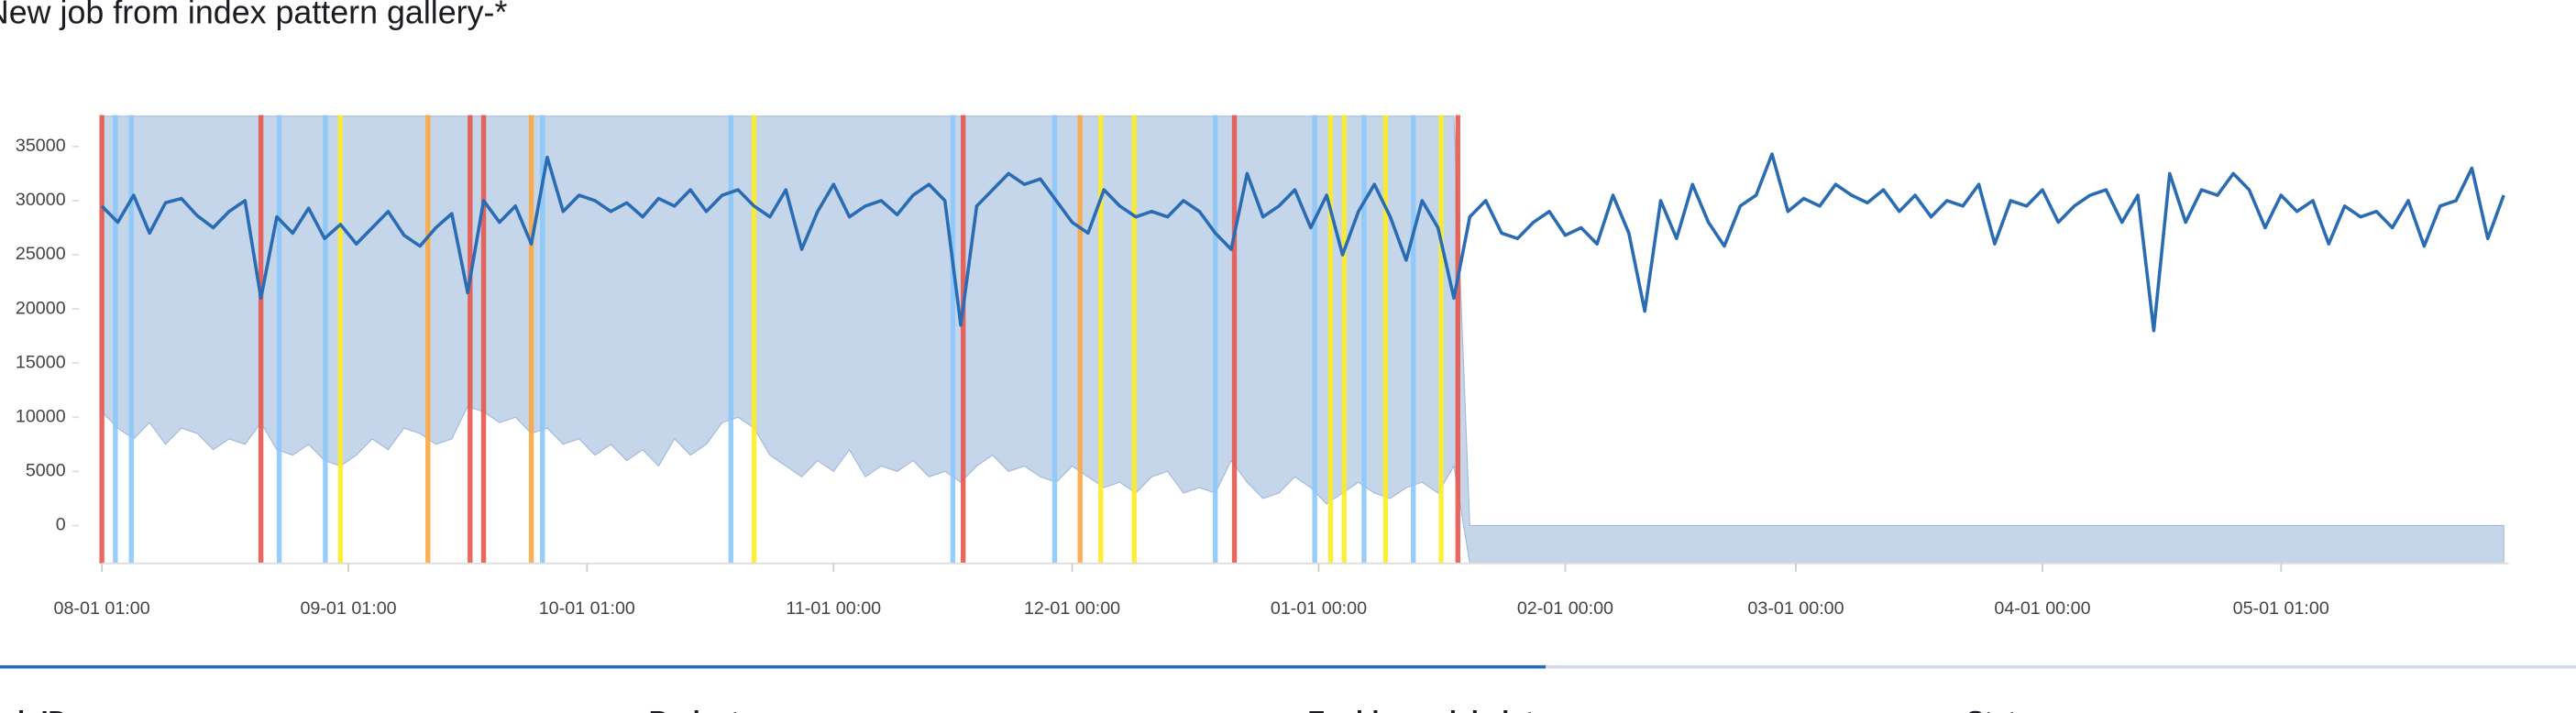  What do you see at coordinates (46, 471) in the screenshot?
I see `y-tick-label: 5000` at bounding box center [46, 471].